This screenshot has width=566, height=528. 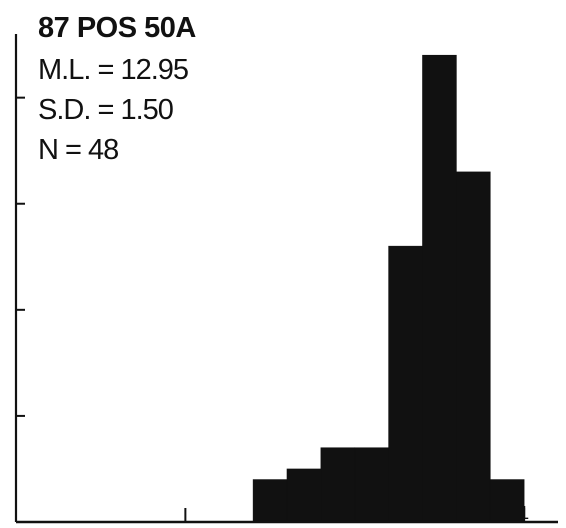 What do you see at coordinates (117, 28) in the screenshot?
I see `chart-title: 87 POS 50A` at bounding box center [117, 28].